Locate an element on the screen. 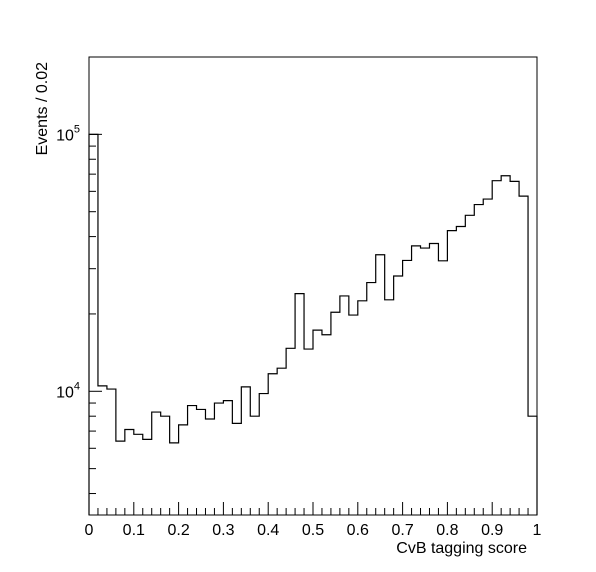 The image size is (596, 572). x-tick-label: 0.5 is located at coordinates (313, 530).